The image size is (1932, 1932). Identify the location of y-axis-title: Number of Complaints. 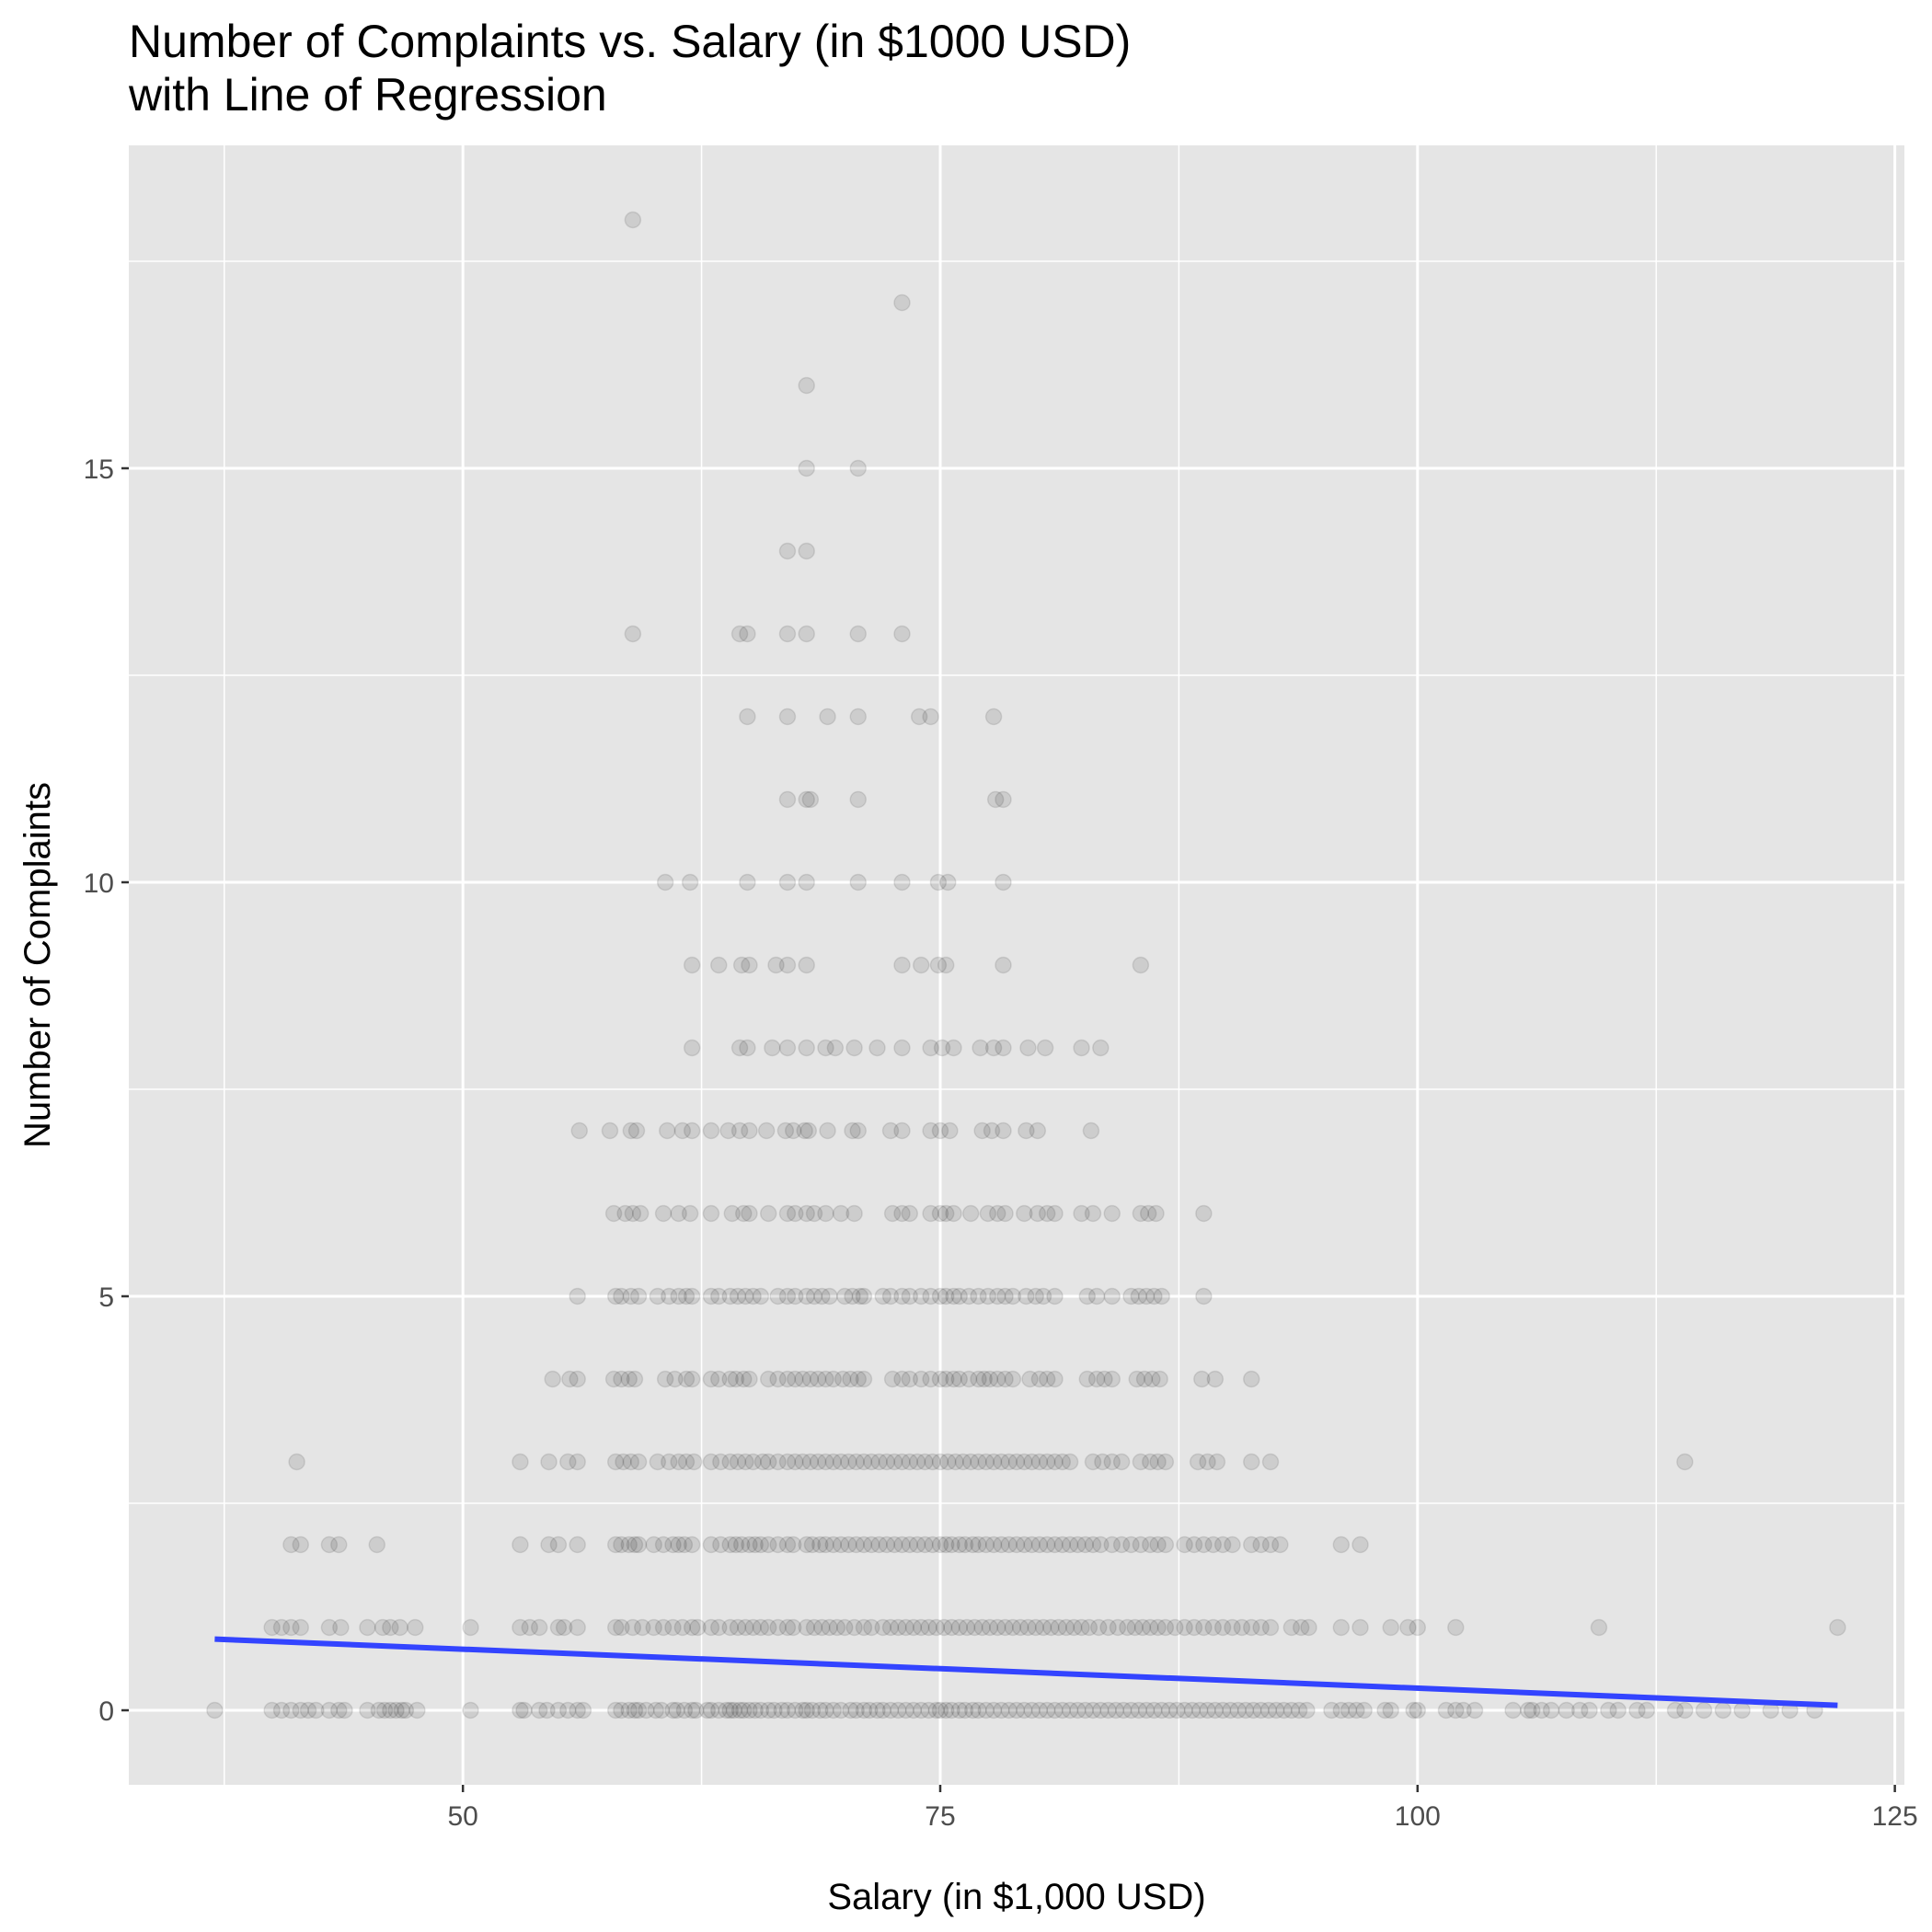
(37, 965).